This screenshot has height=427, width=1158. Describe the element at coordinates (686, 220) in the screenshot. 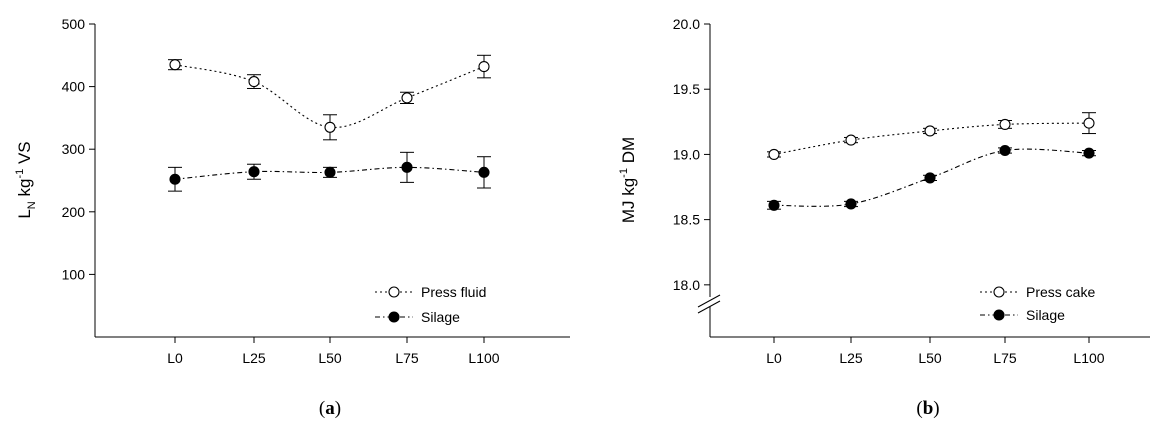

I see `y-tick-label: 18.5` at that location.